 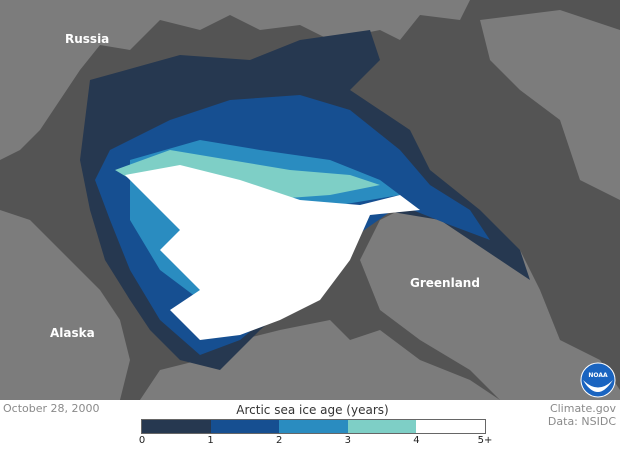 I want to click on credit-source: Climate.gov, so click(x=582, y=408).